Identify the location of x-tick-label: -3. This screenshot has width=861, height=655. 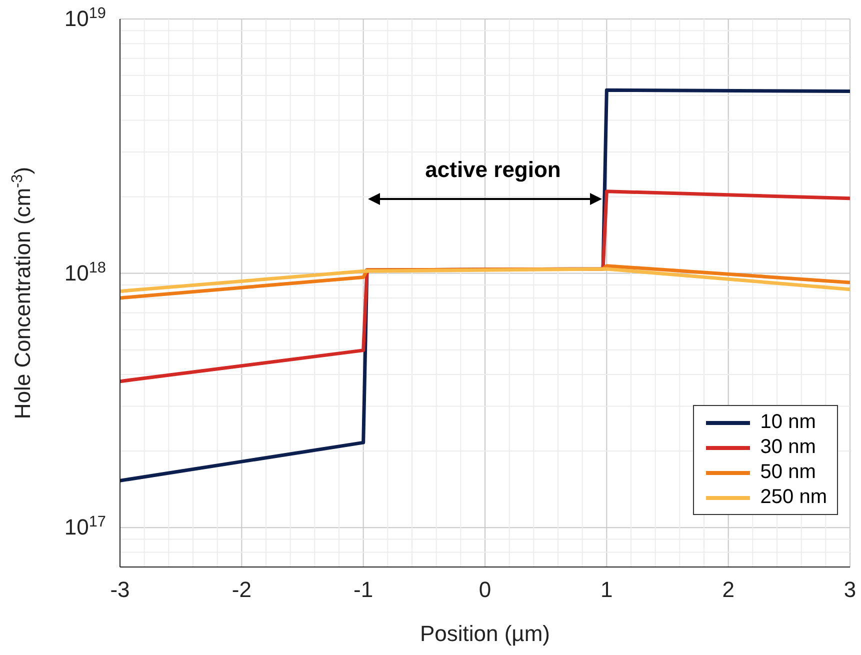
(120, 589).